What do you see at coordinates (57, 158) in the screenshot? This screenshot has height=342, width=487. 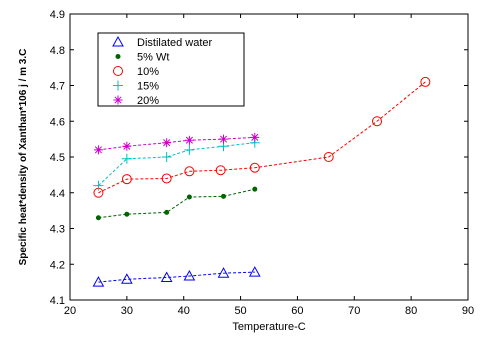 I see `y-tick-label: 4.5` at bounding box center [57, 158].